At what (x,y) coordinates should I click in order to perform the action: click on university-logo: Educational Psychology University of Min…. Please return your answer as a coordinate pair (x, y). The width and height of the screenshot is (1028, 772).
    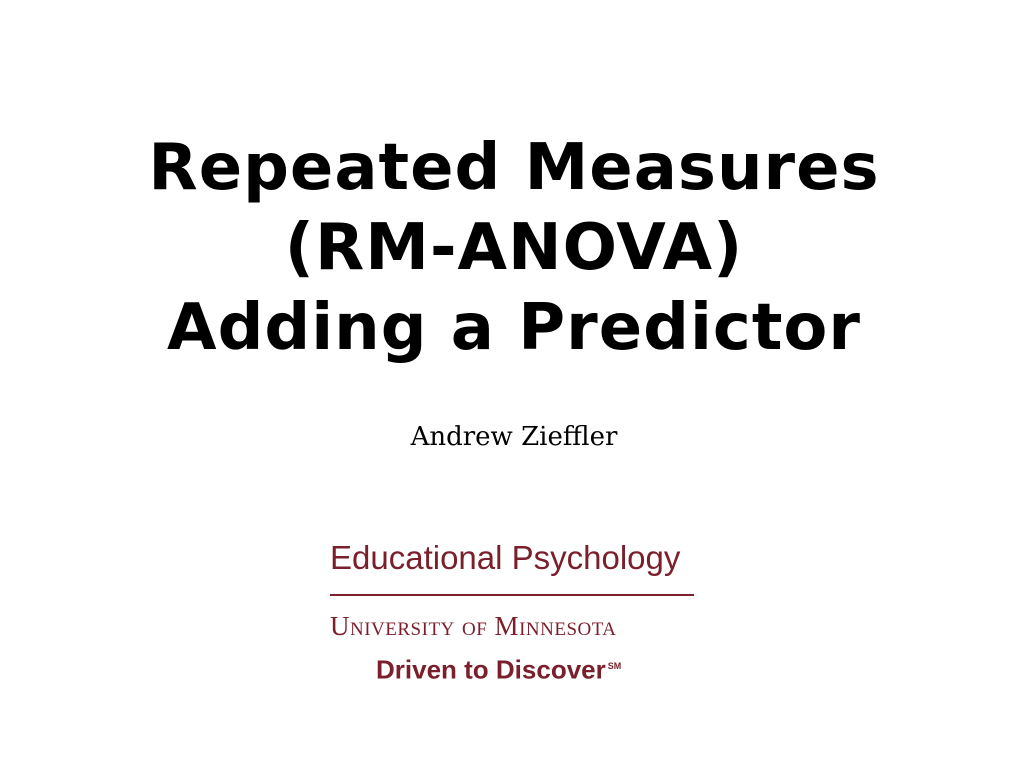
    Looking at the image, I should click on (514, 613).